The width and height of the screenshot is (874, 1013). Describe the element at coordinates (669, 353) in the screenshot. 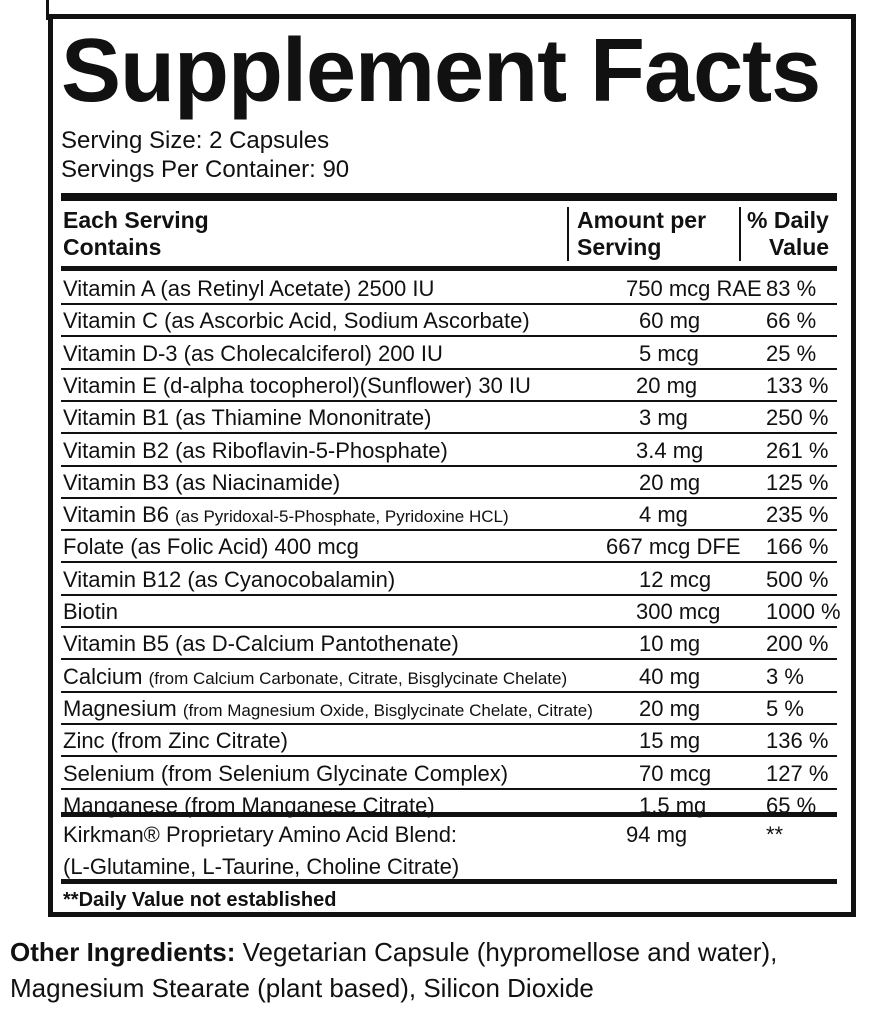

I see `nutrient-amount: 5 mcg` at that location.